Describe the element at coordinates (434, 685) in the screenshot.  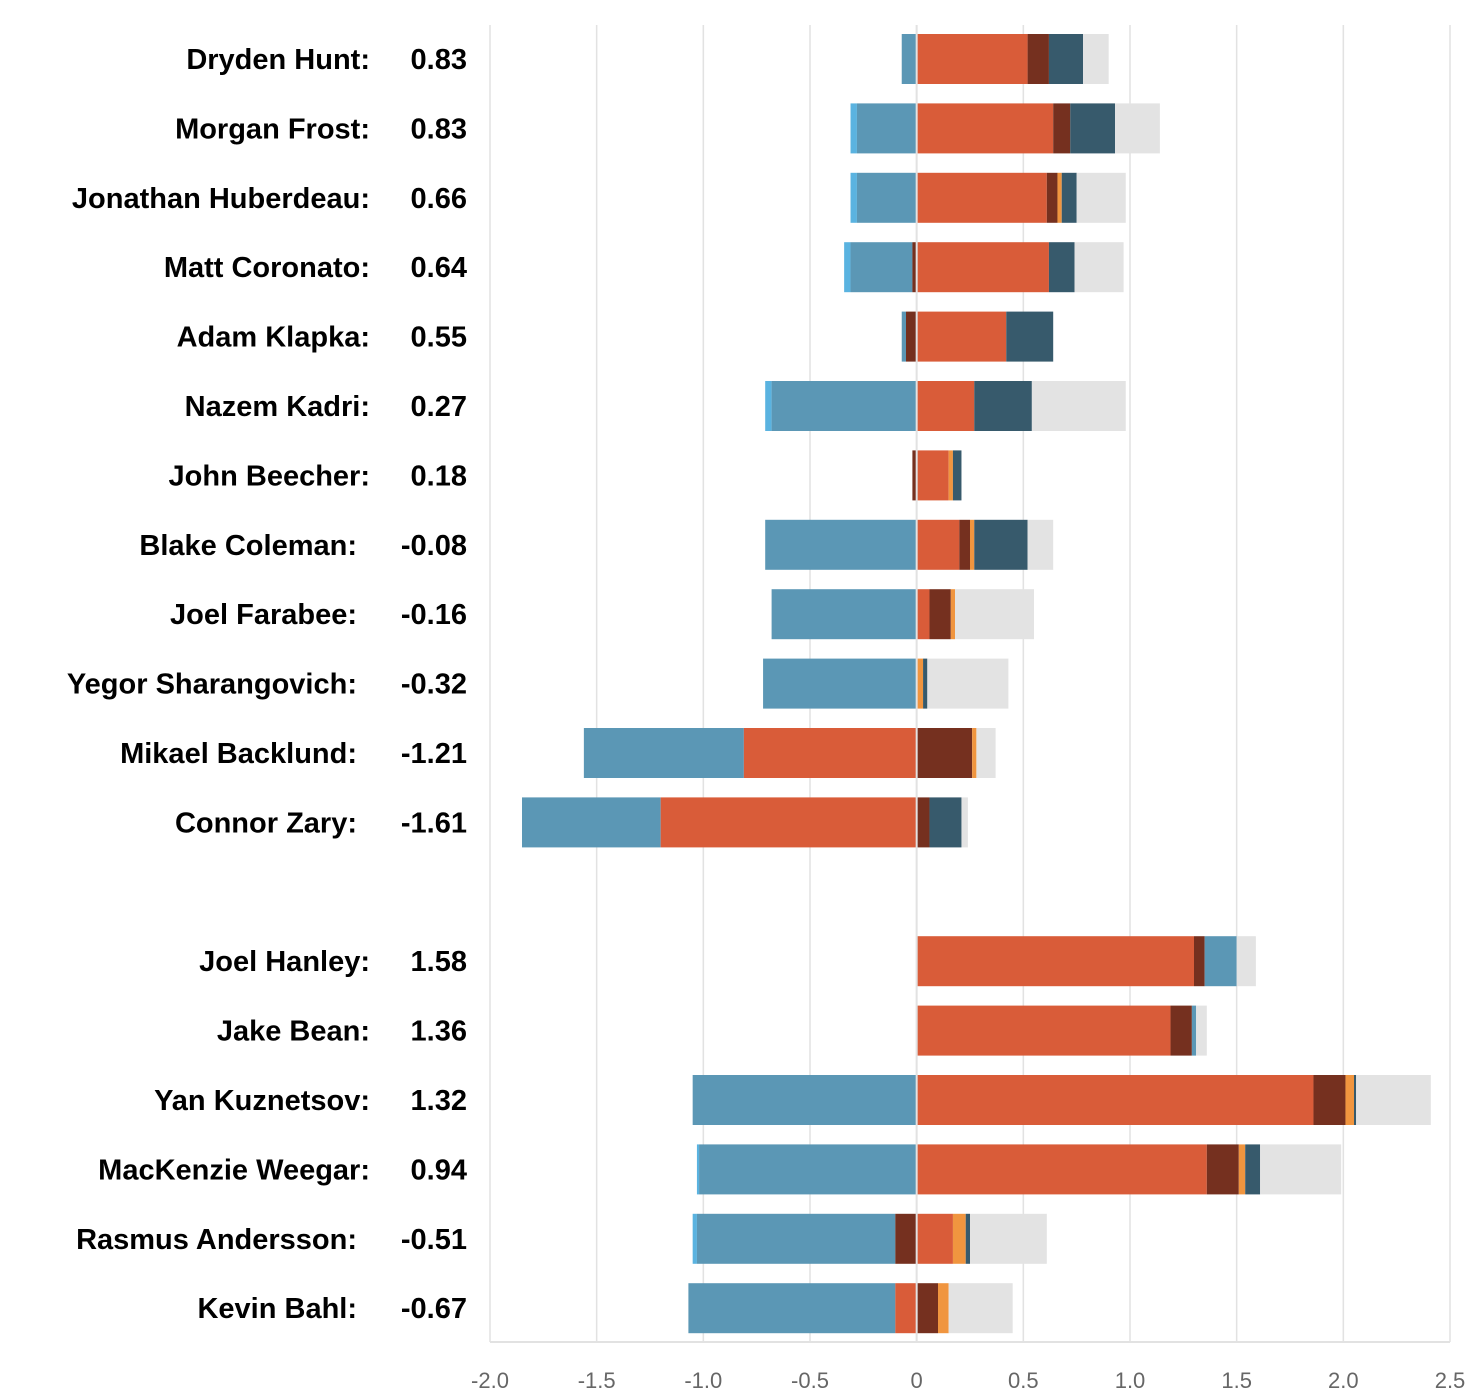
I see `player-value: -0.32` at that location.